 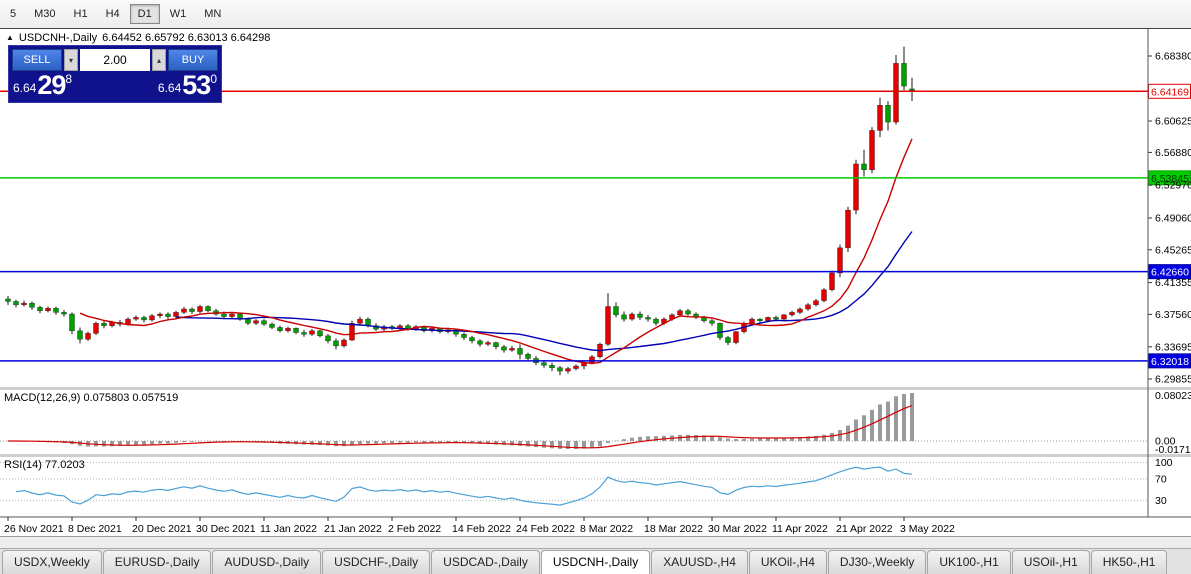 I want to click on svg-text: 26 Nov 2021, so click(x=34, y=529).